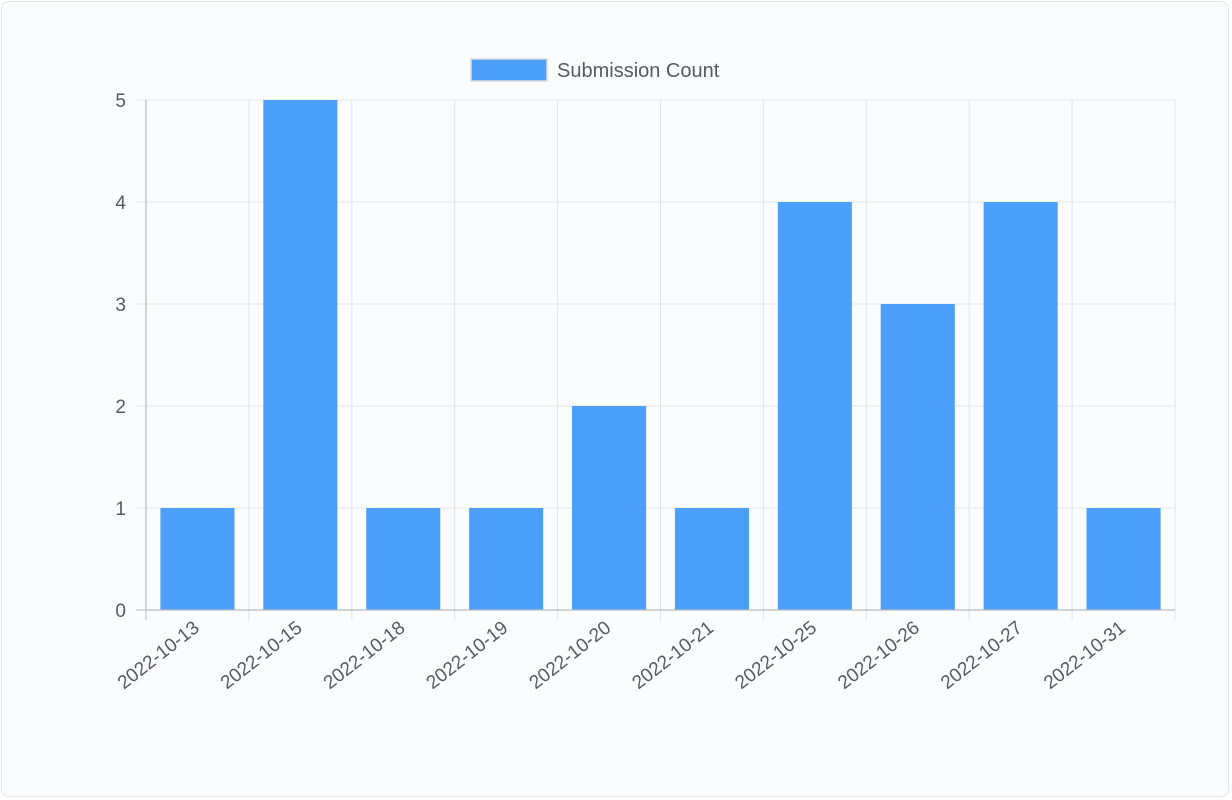  Describe the element at coordinates (159, 655) in the screenshot. I see `x-tick-label: 2022-10-13` at that location.